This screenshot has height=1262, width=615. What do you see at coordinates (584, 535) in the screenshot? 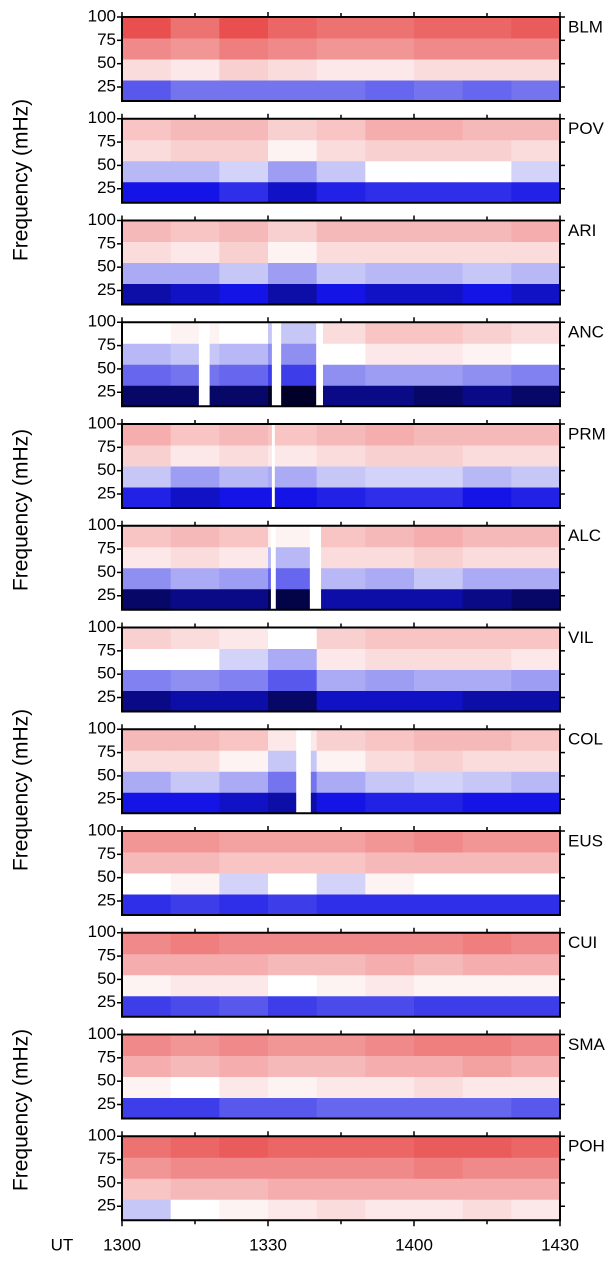
I see `station-label: ALC` at bounding box center [584, 535].